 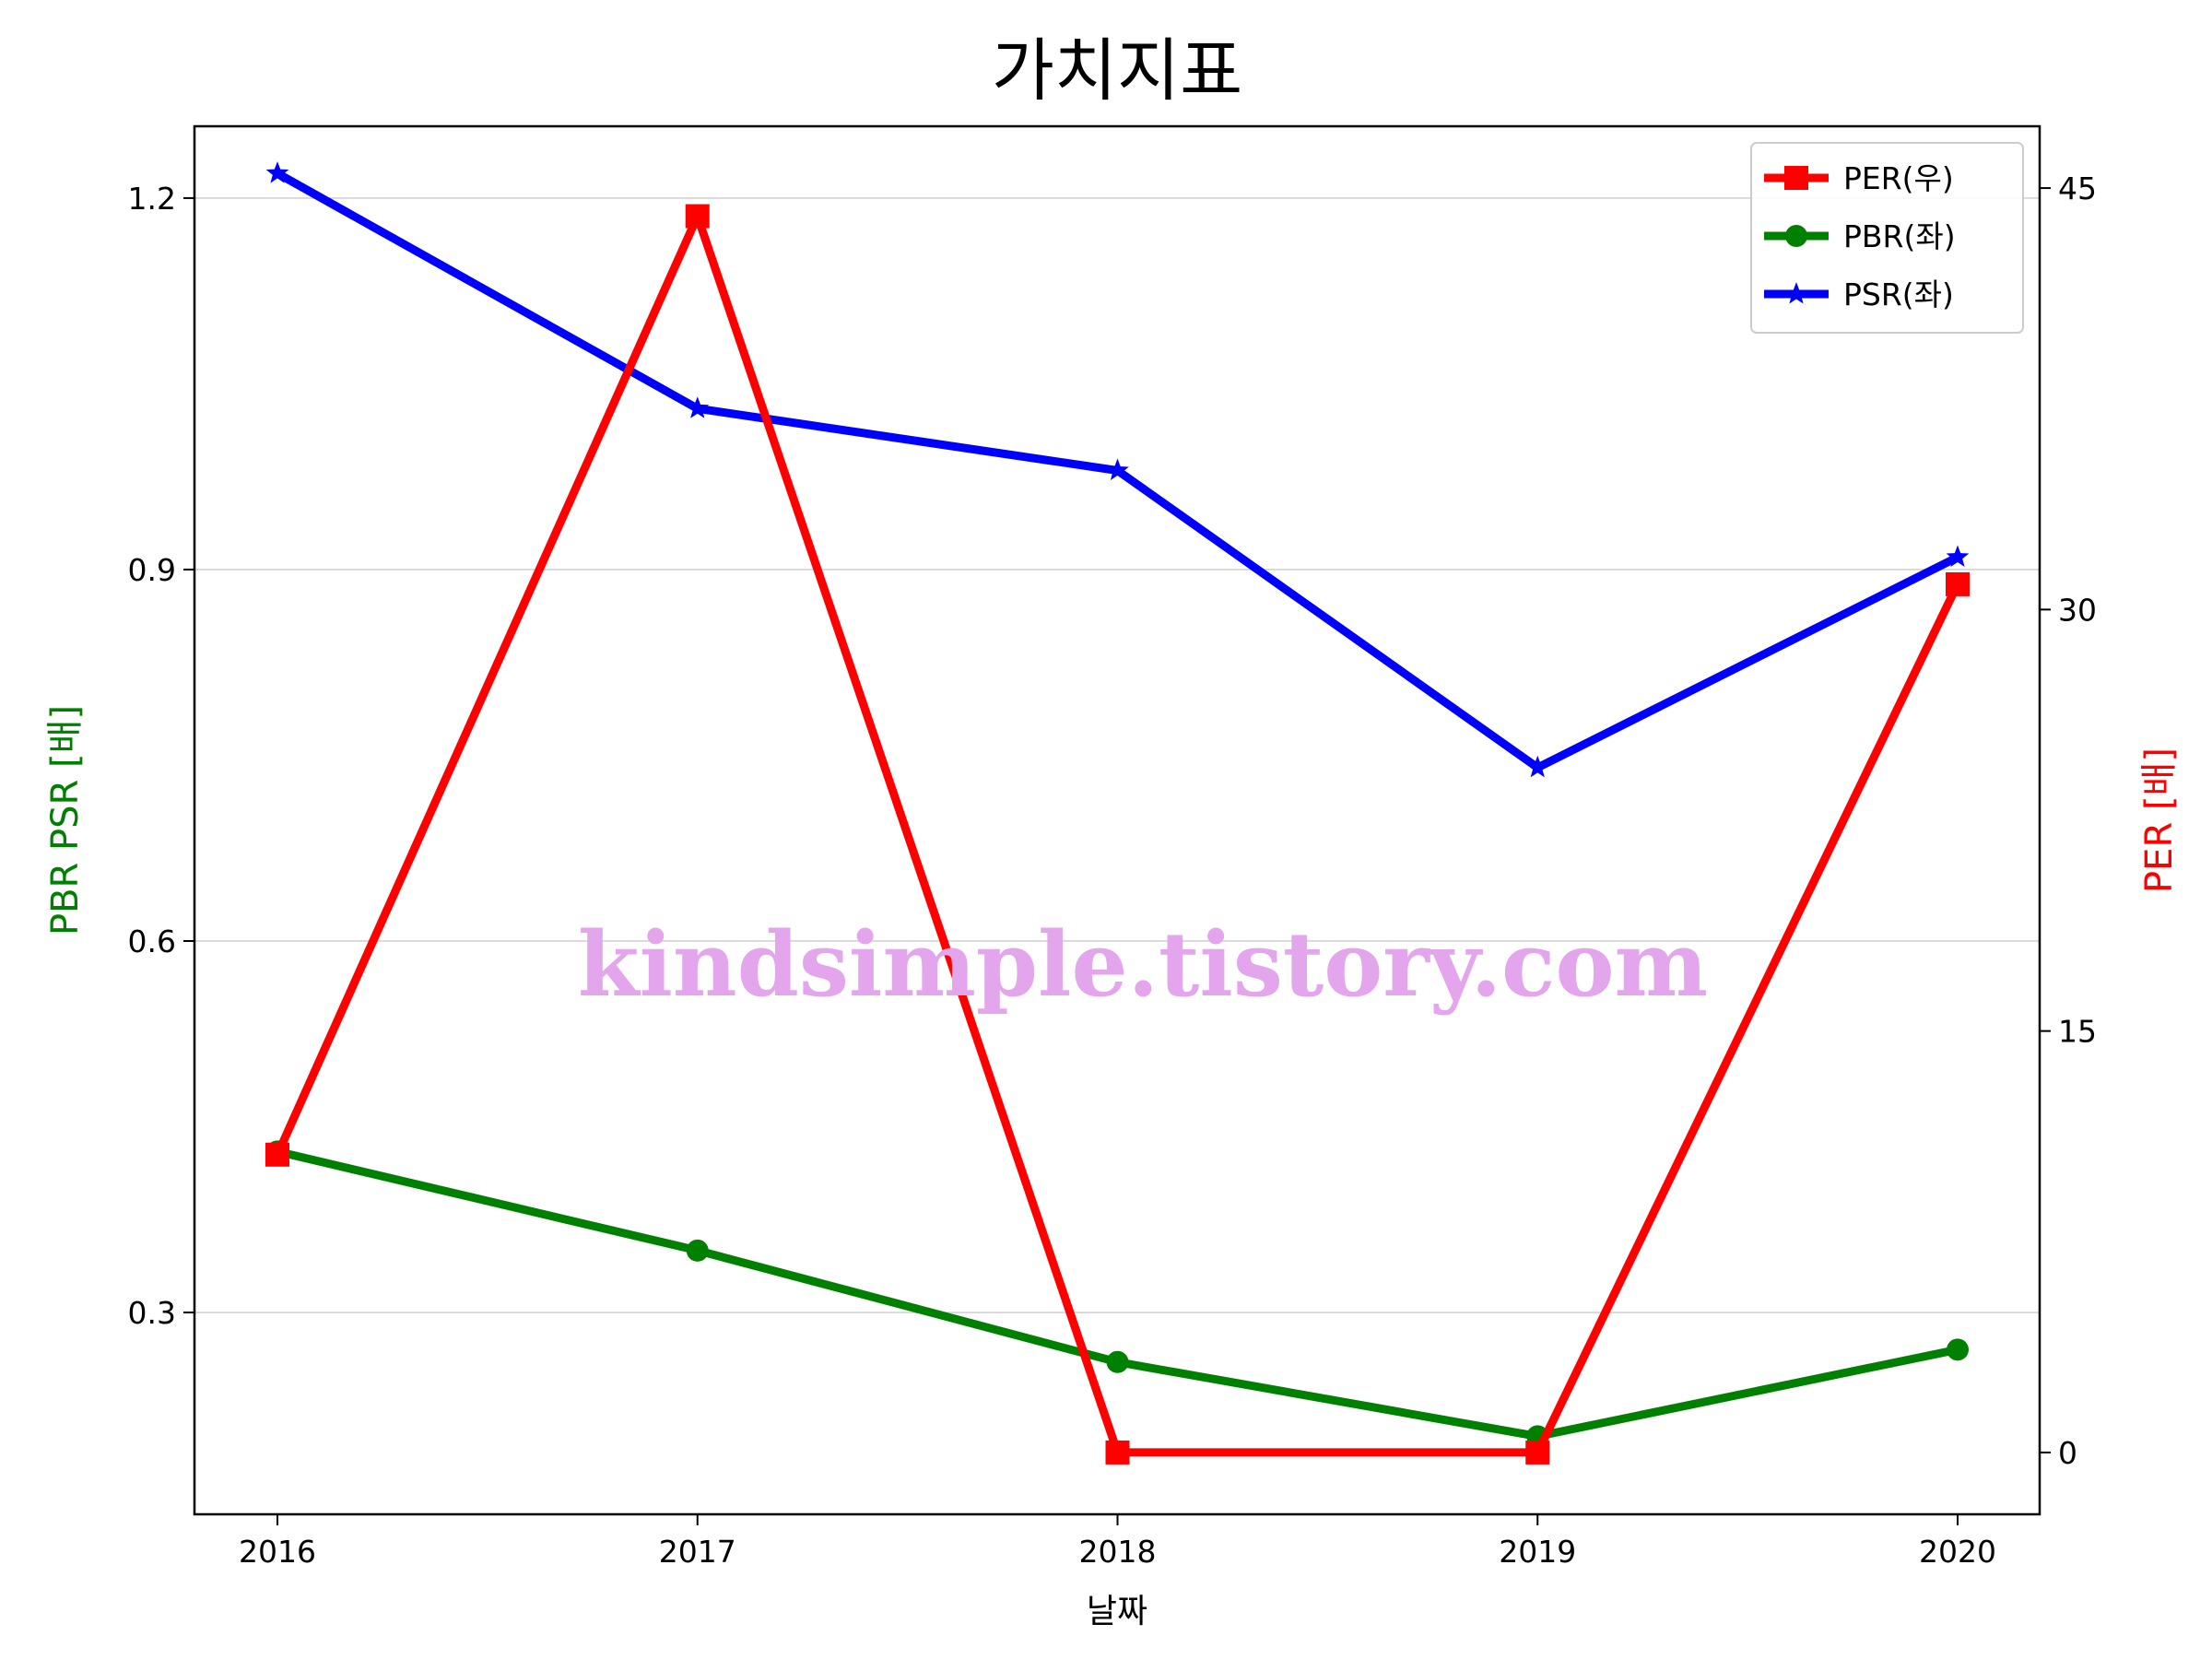 I want to click on y-left-tick-label: 0.6, so click(x=152, y=941).